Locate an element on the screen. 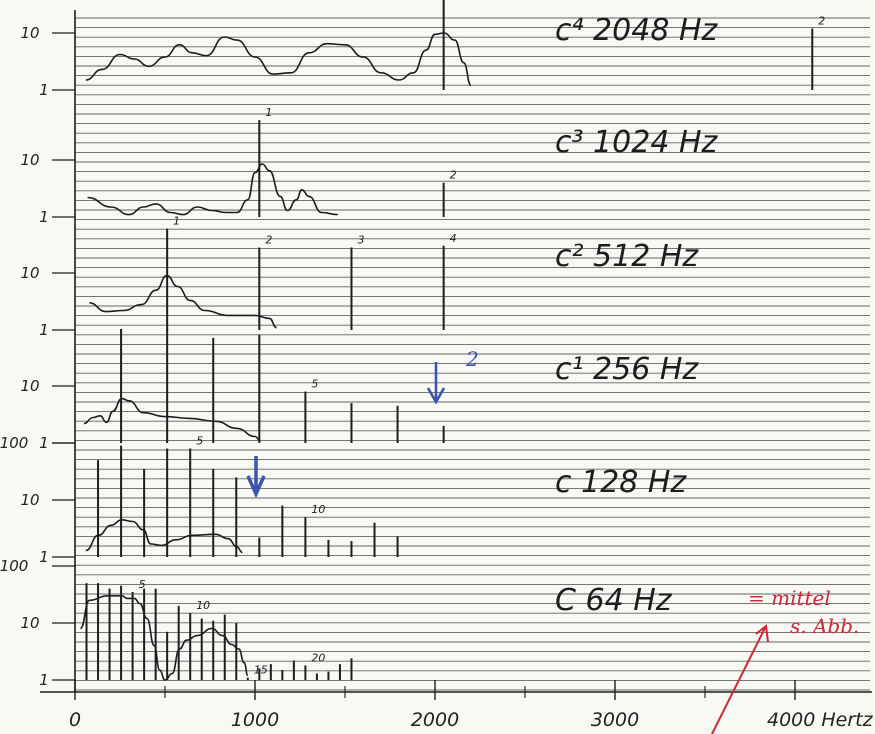 The width and height of the screenshot is (875, 734). x-tick-label: 2000 is located at coordinates (435, 720).